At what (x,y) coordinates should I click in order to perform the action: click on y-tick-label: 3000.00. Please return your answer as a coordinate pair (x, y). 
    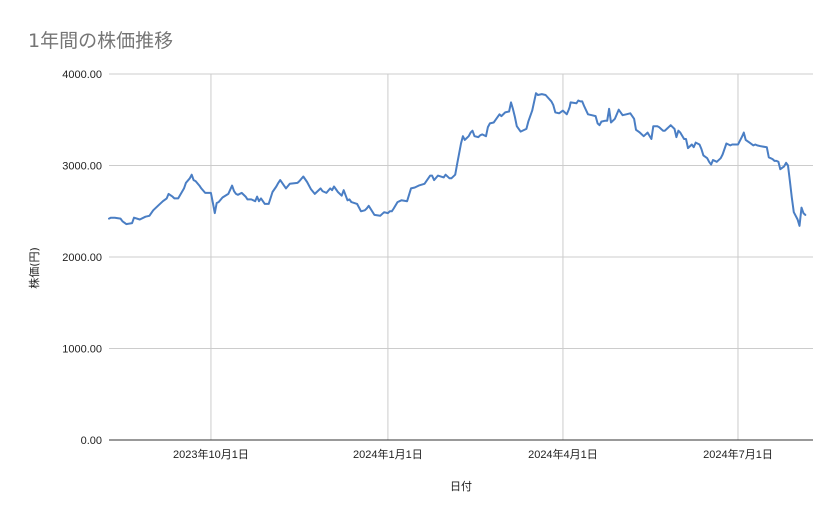
    Looking at the image, I should click on (82, 167).